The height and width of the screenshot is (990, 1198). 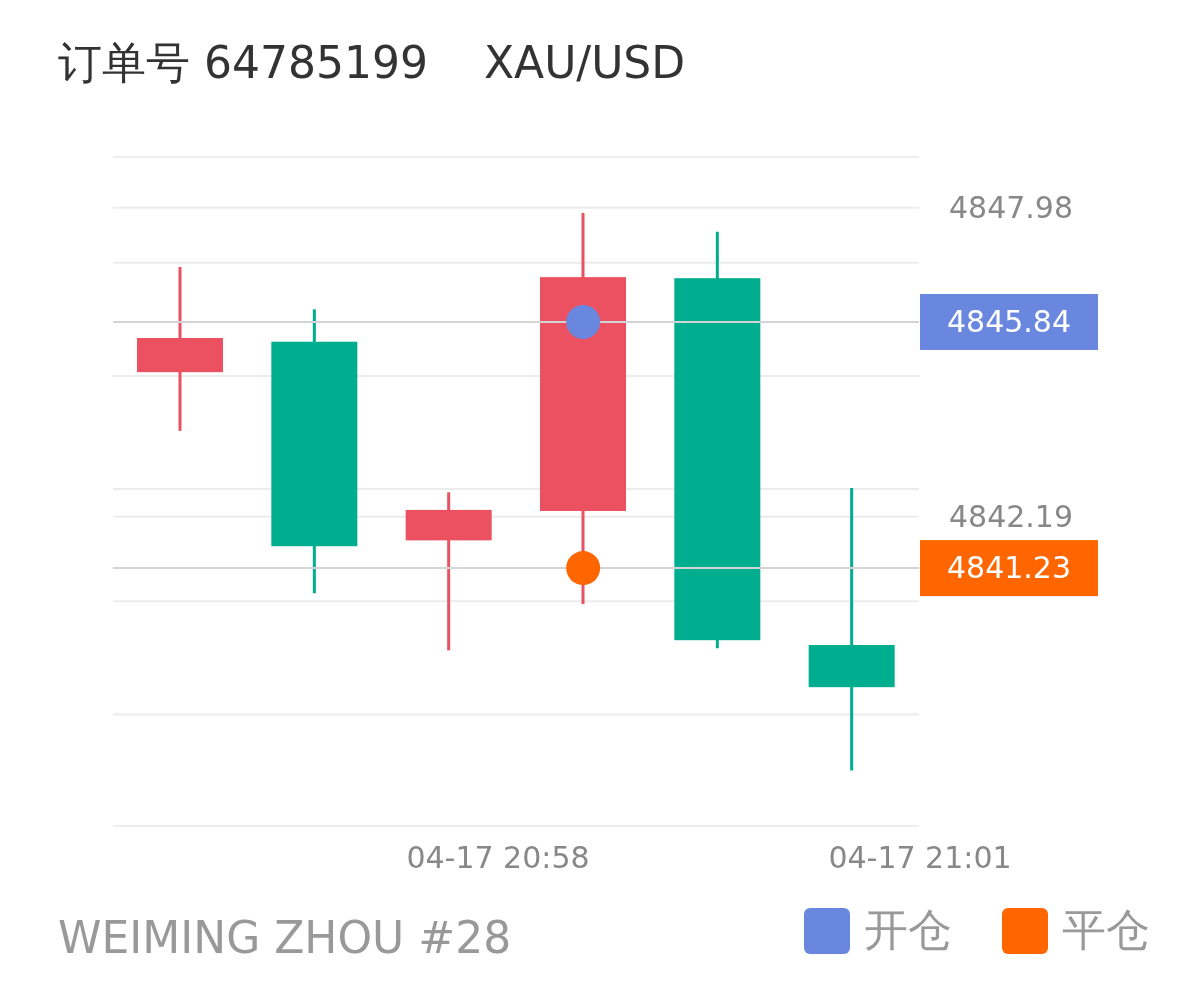 I want to click on y-tick-label: 4847.98, so click(x=1011, y=207).